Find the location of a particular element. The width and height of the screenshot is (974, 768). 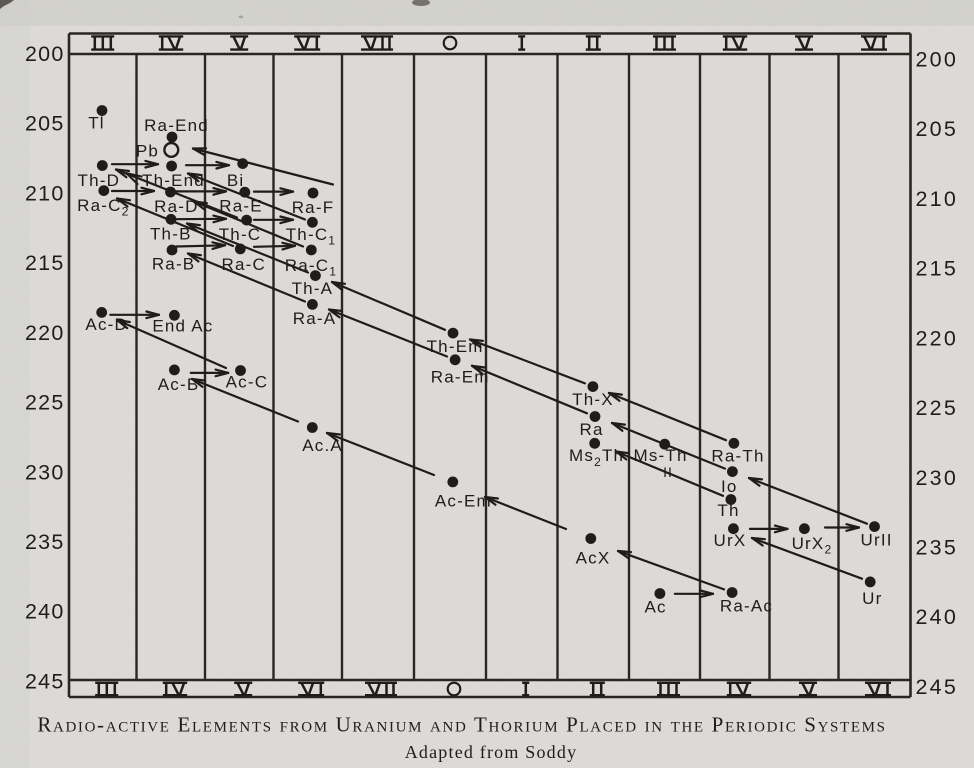

svg-text: Ra-End is located at coordinates (176, 125).